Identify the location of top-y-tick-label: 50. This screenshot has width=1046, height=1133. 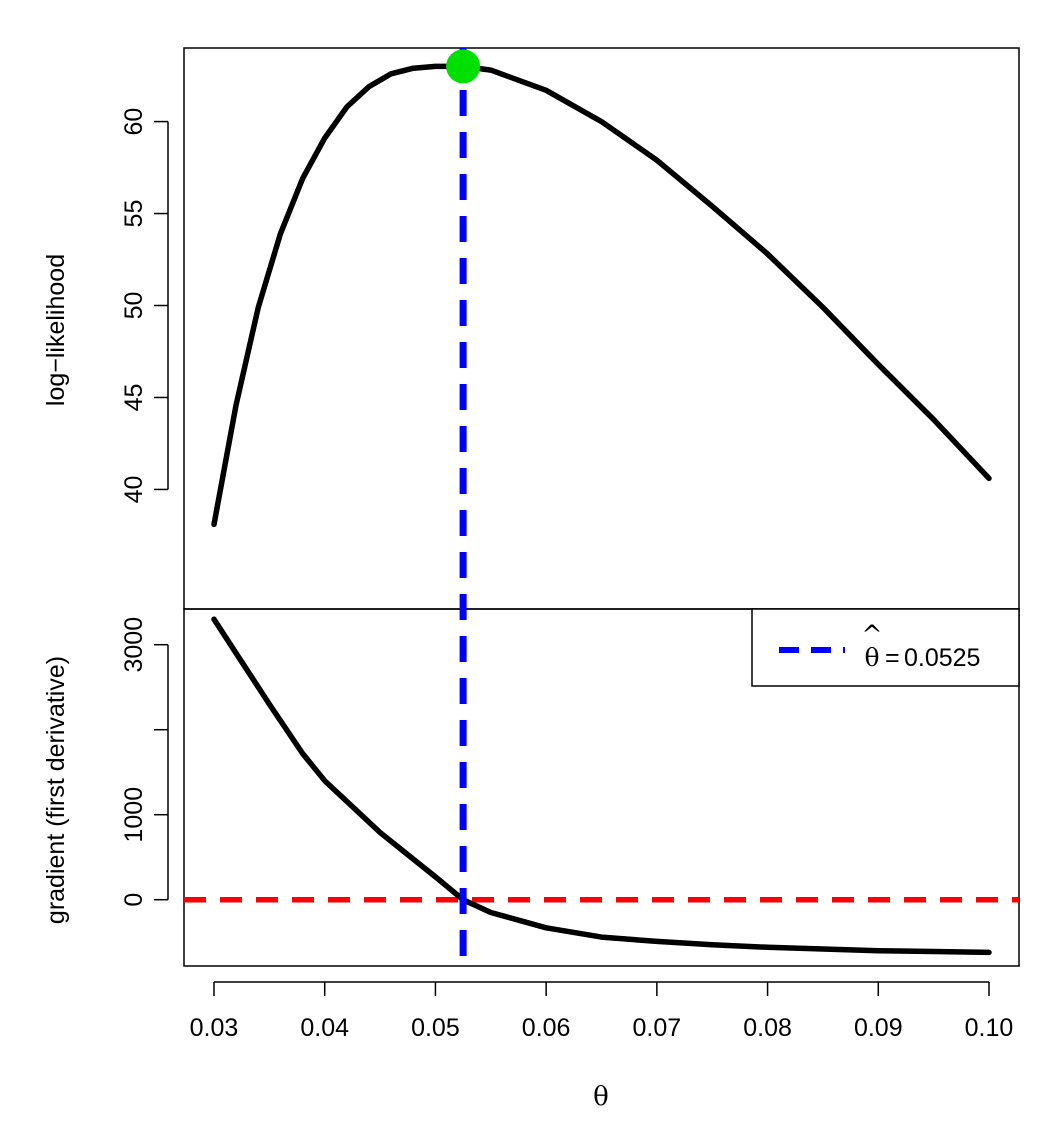
(134, 306).